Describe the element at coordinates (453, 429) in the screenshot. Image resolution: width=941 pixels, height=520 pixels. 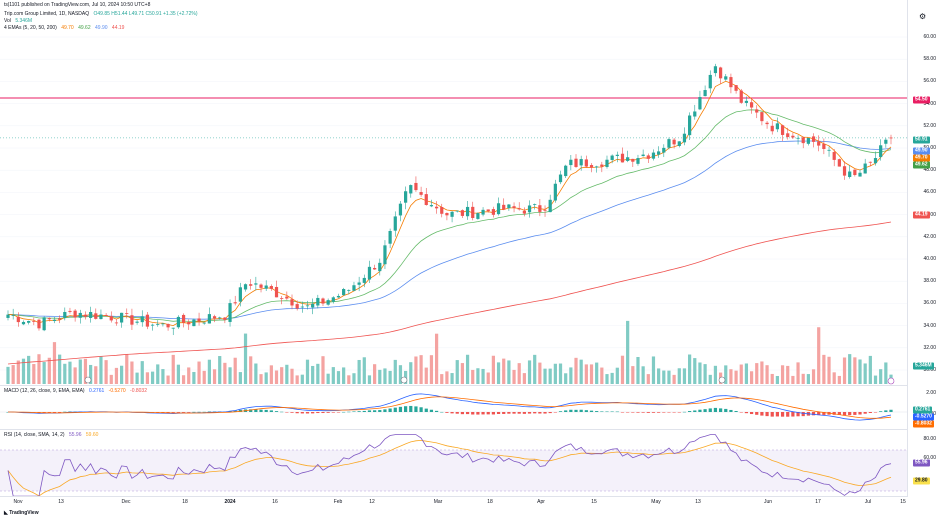
I see `pane-divider-rsi` at that location.